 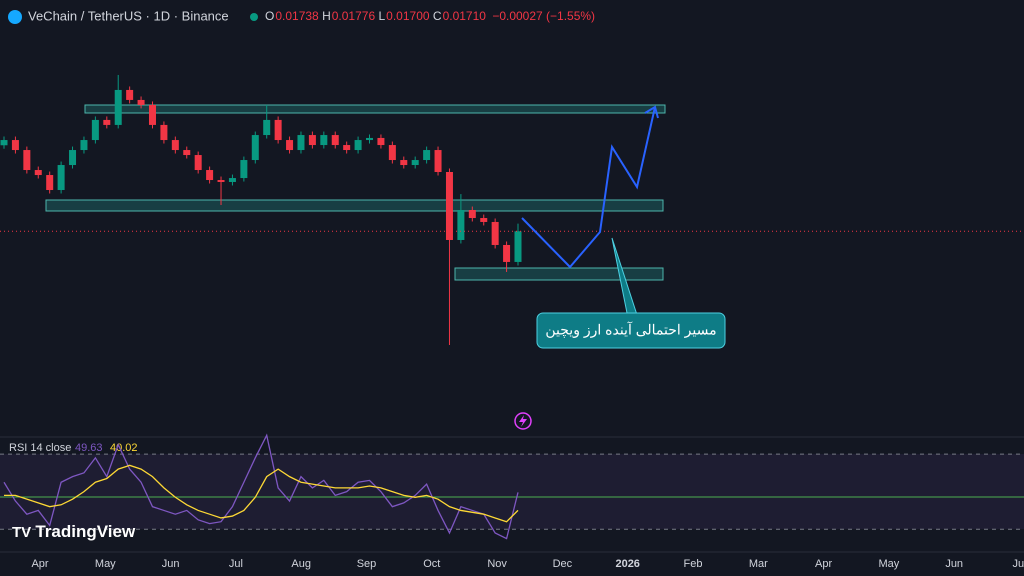 I want to click on x-tick-label: Feb, so click(x=693, y=564).